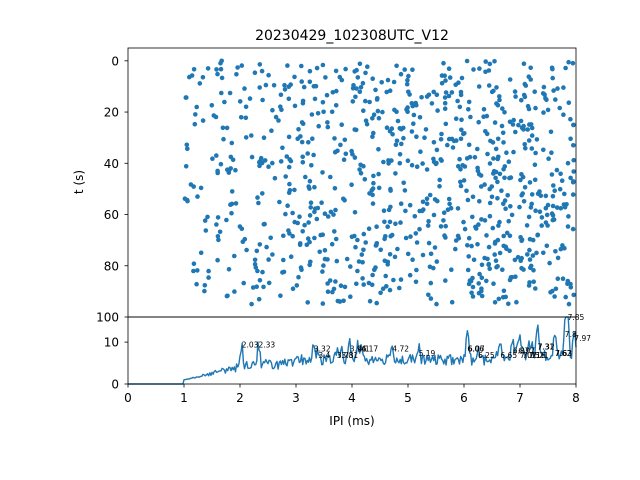 The height and width of the screenshot is (480, 640). Describe the element at coordinates (267, 344) in the screenshot. I see `peak-label: 2.33` at that location.